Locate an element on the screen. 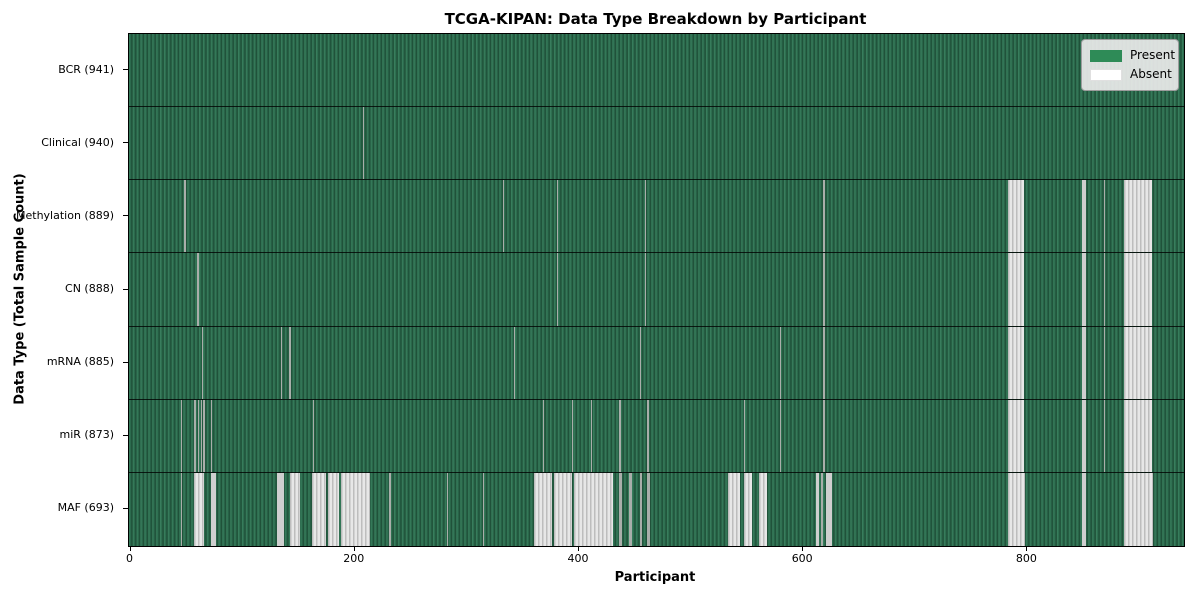 The width and height of the screenshot is (1200, 600). y-tick-label: mRNA (885) is located at coordinates (80, 362).